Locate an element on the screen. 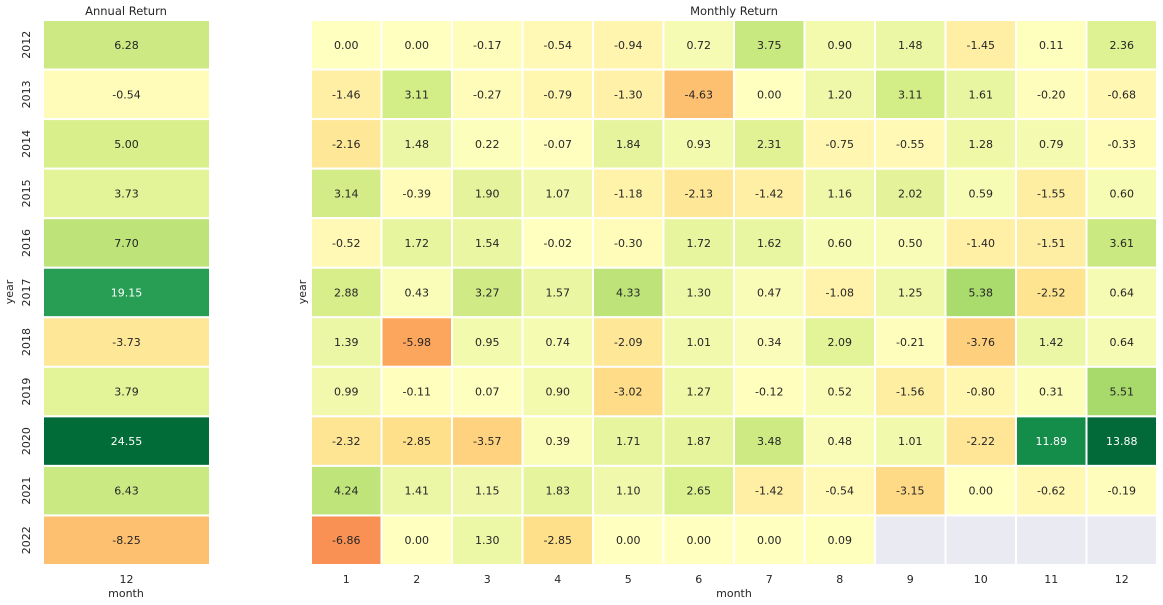 Image resolution: width=1163 pixels, height=605 pixels. monthly-return-cell-value: -0.20 is located at coordinates (1051, 94).